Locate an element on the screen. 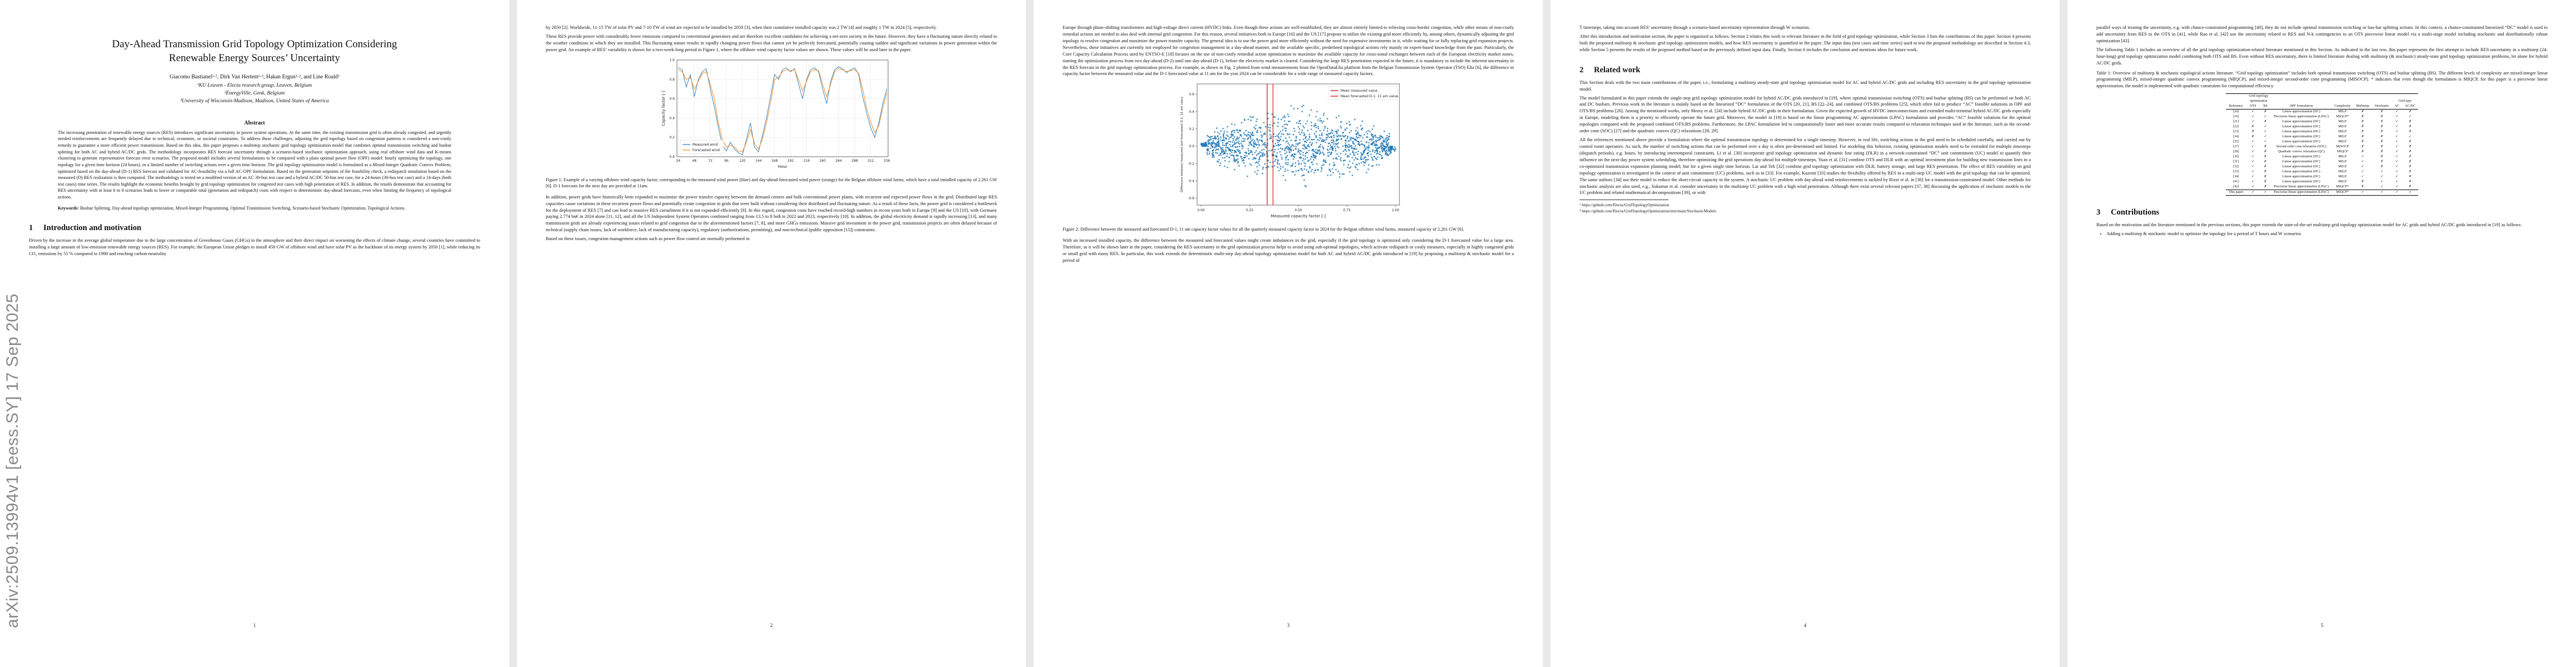  x-tick-label: 336 is located at coordinates (887, 161).